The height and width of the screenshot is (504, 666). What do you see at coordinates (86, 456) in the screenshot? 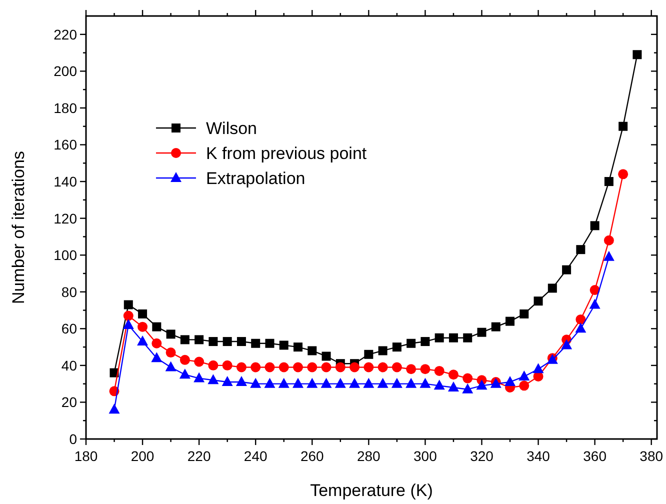
I see `x-tick-label: 180` at bounding box center [86, 456].